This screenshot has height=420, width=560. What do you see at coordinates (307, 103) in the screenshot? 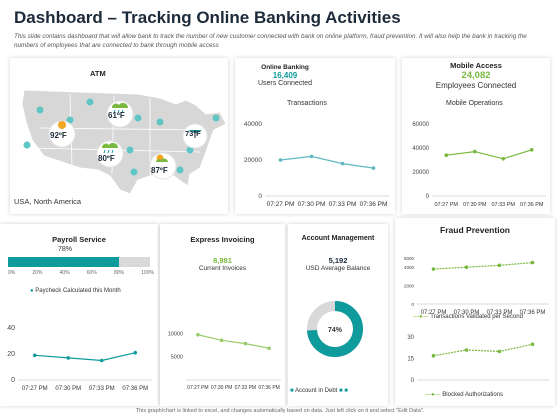
I see `transactions-chart-title: Transactions` at bounding box center [307, 103].